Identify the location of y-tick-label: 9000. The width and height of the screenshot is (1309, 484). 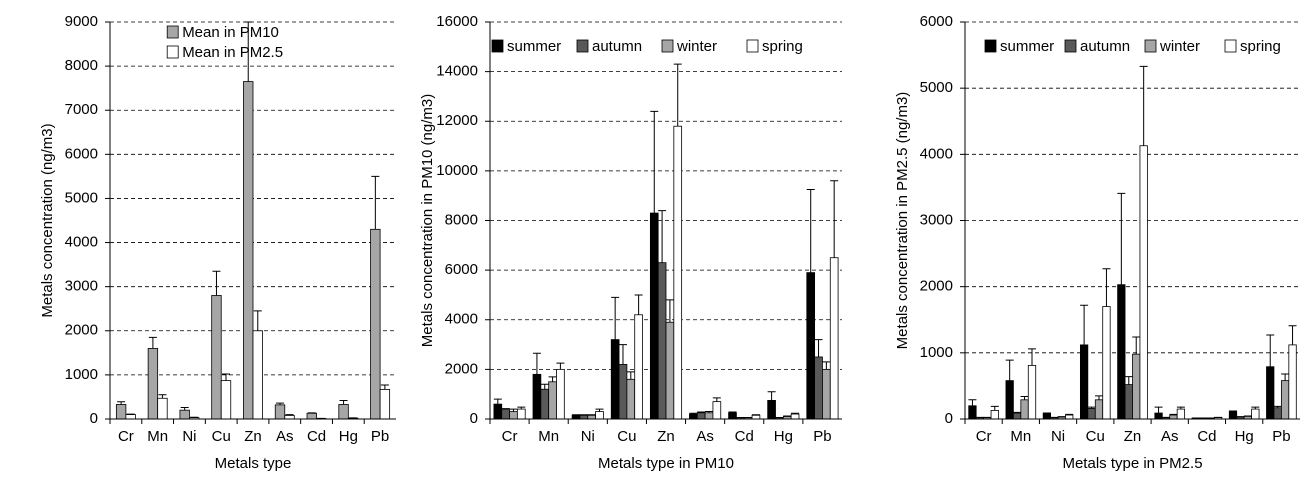
(81, 21).